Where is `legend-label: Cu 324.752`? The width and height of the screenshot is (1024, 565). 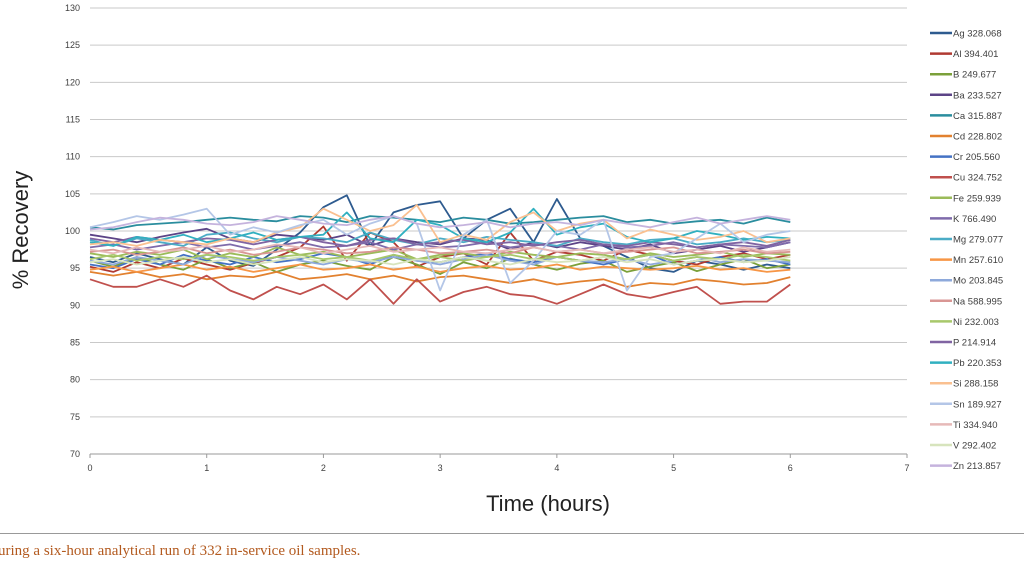 legend-label: Cu 324.752 is located at coordinates (977, 178).